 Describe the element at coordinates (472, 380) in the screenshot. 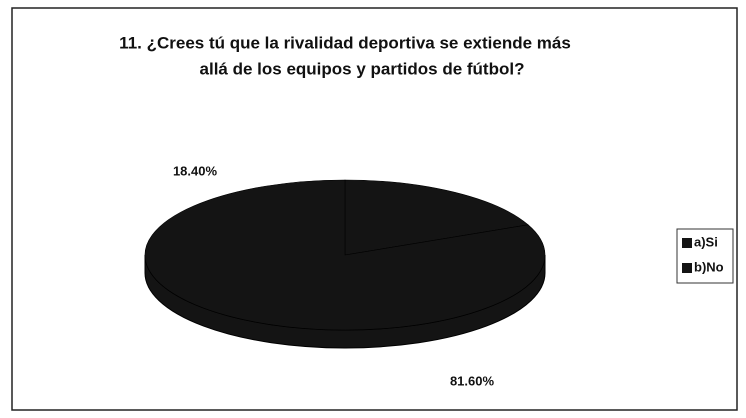

I see `data-label: 81.60%` at that location.